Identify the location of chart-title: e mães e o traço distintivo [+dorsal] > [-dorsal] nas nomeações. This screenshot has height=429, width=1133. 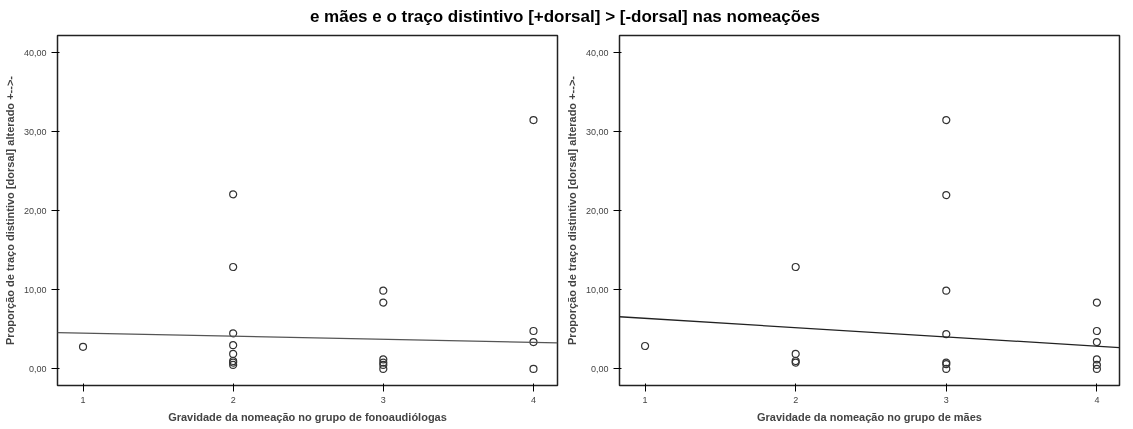
(565, 17).